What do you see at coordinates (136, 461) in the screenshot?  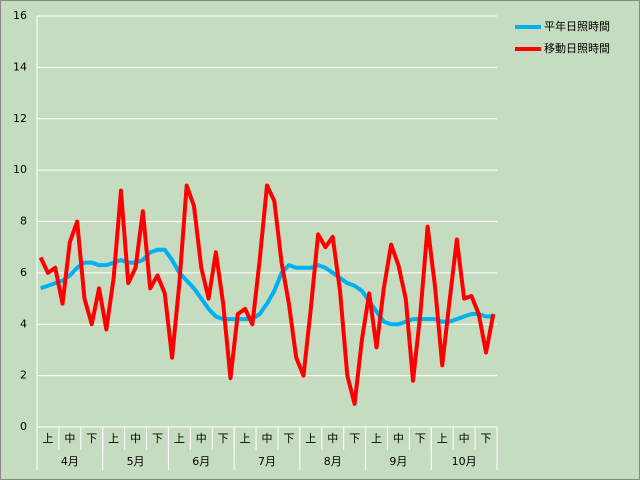 I see `month-label: 5月` at bounding box center [136, 461].